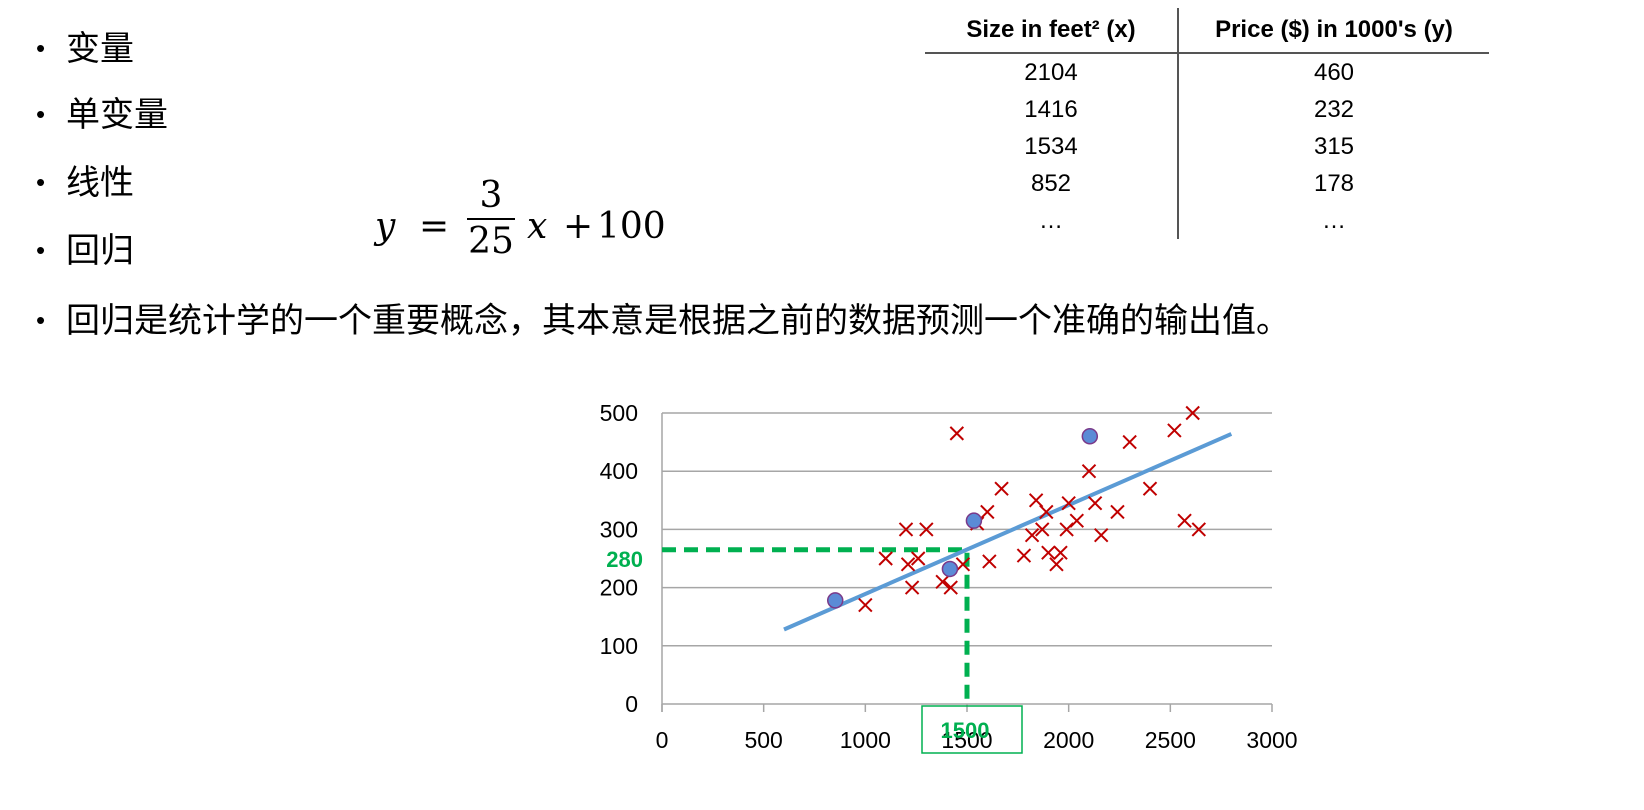 This screenshot has height=810, width=1644. Describe the element at coordinates (619, 471) in the screenshot. I see `y-tick-label: 400` at that location.